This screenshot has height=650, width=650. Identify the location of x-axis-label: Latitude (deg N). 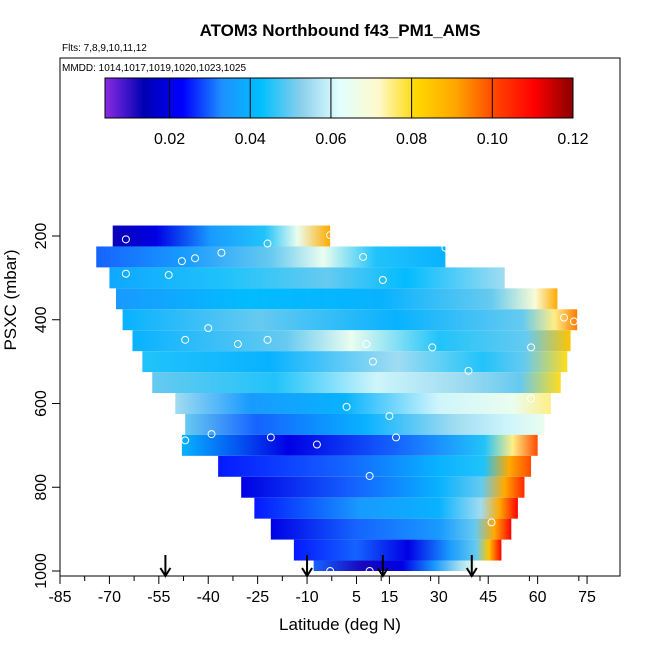
(340, 624).